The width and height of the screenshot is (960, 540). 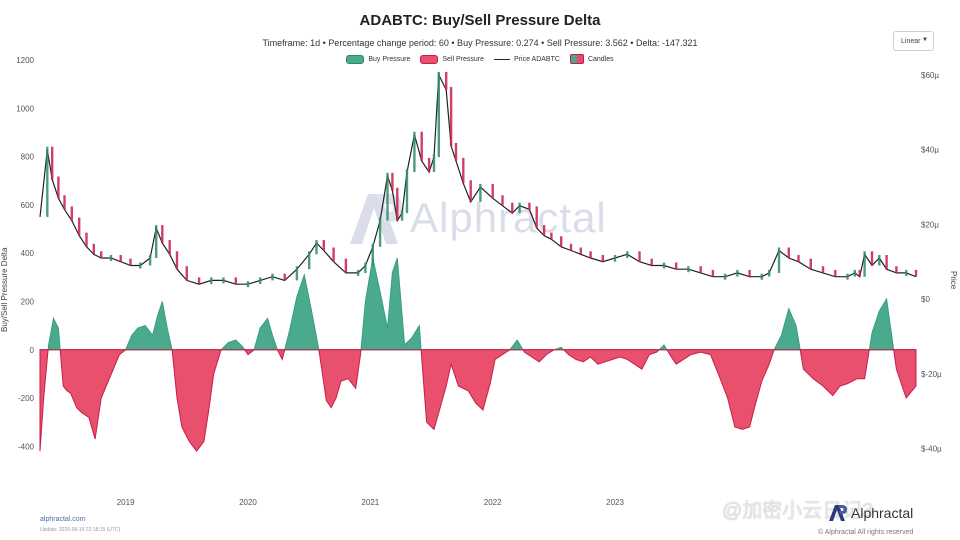 I want to click on legend-label-sell: Sell Pressure, so click(x=463, y=59).